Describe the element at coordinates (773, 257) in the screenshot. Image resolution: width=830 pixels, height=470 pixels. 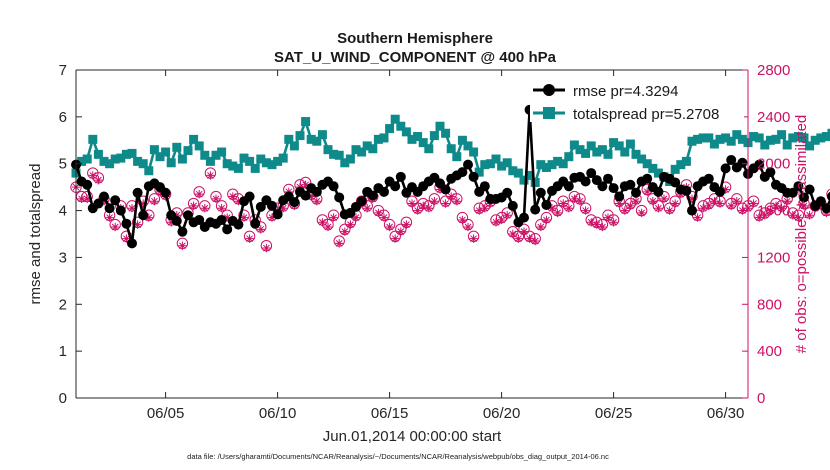
I see `y-right-tick-label: 1200` at that location.